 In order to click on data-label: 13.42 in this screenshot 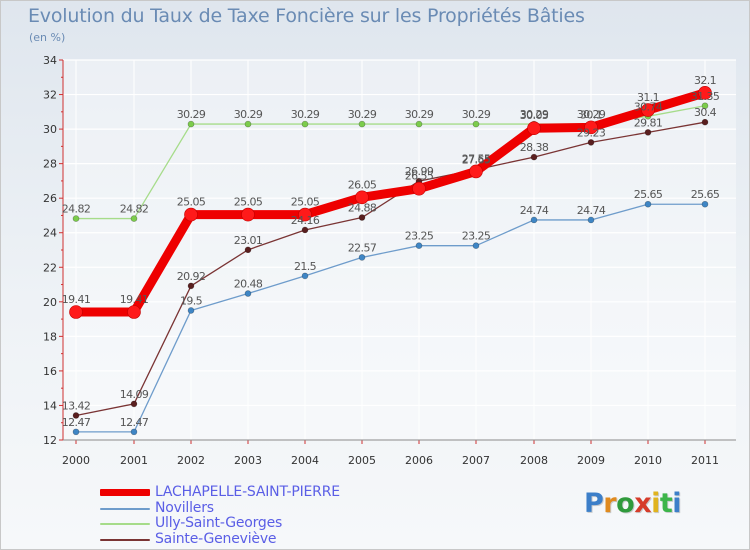, I will do `click(76, 405)`.